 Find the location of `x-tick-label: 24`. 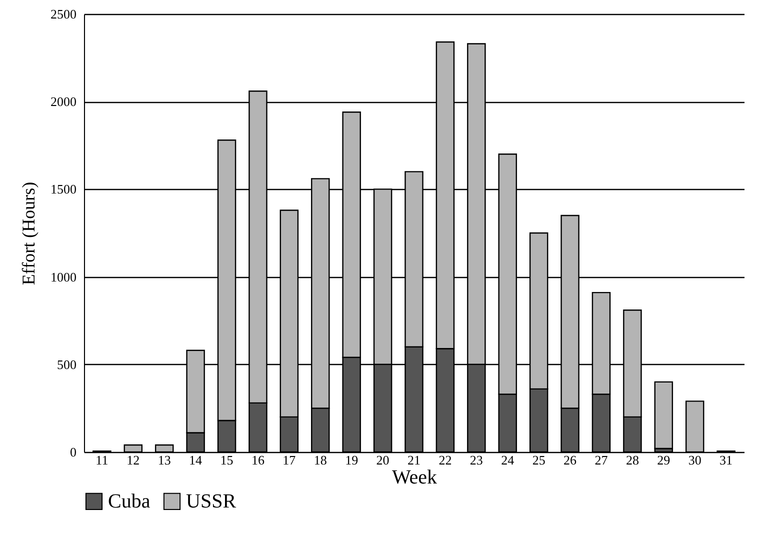

x-tick-label: 24 is located at coordinates (508, 460).